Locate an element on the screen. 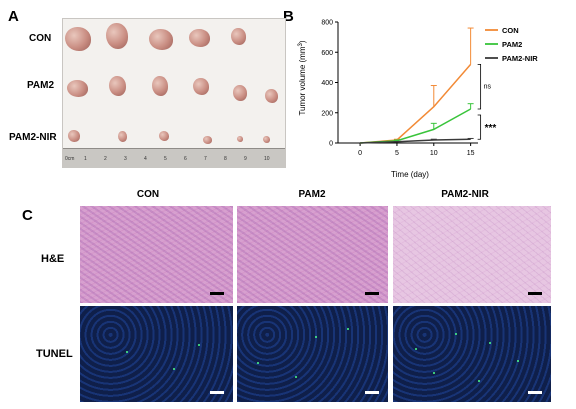 Image resolution: width=576 pixels, height=409 pixels. ruler-number: 0cm is located at coordinates (70, 159).